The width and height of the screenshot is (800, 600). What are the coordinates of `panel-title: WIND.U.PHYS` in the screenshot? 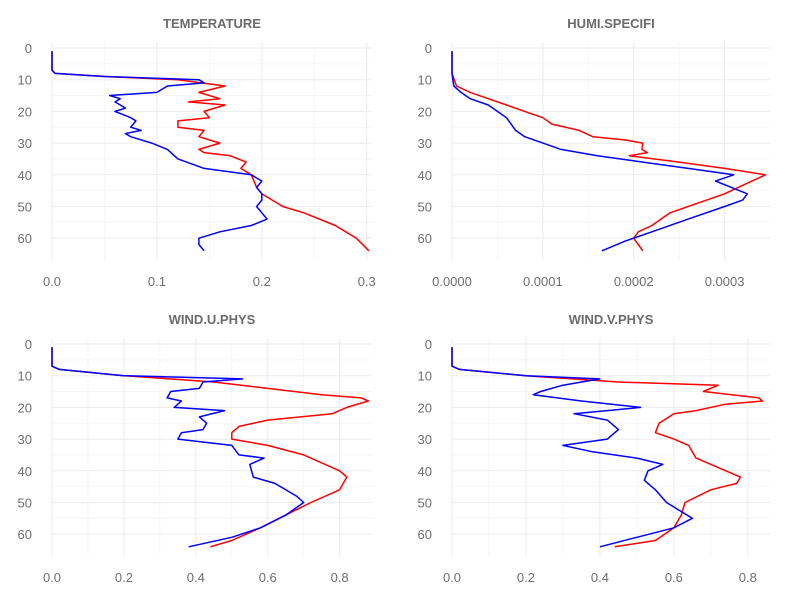 It's located at (212, 319).